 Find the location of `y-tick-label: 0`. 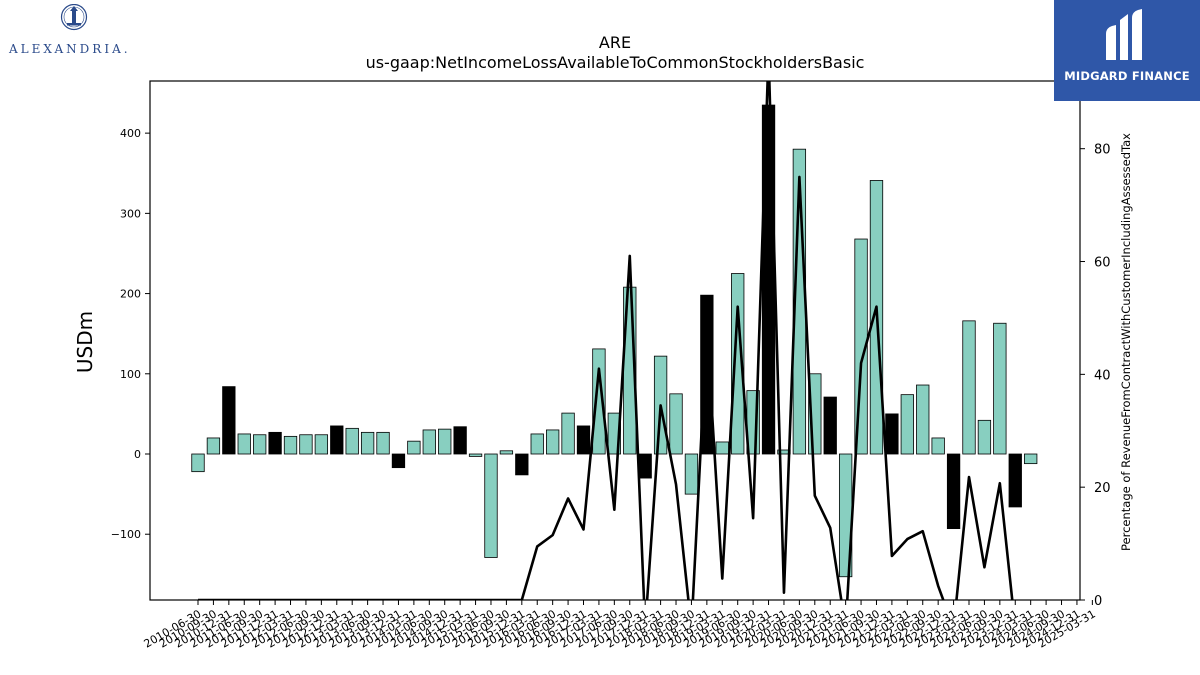

y-tick-label: 0 is located at coordinates (137, 454).